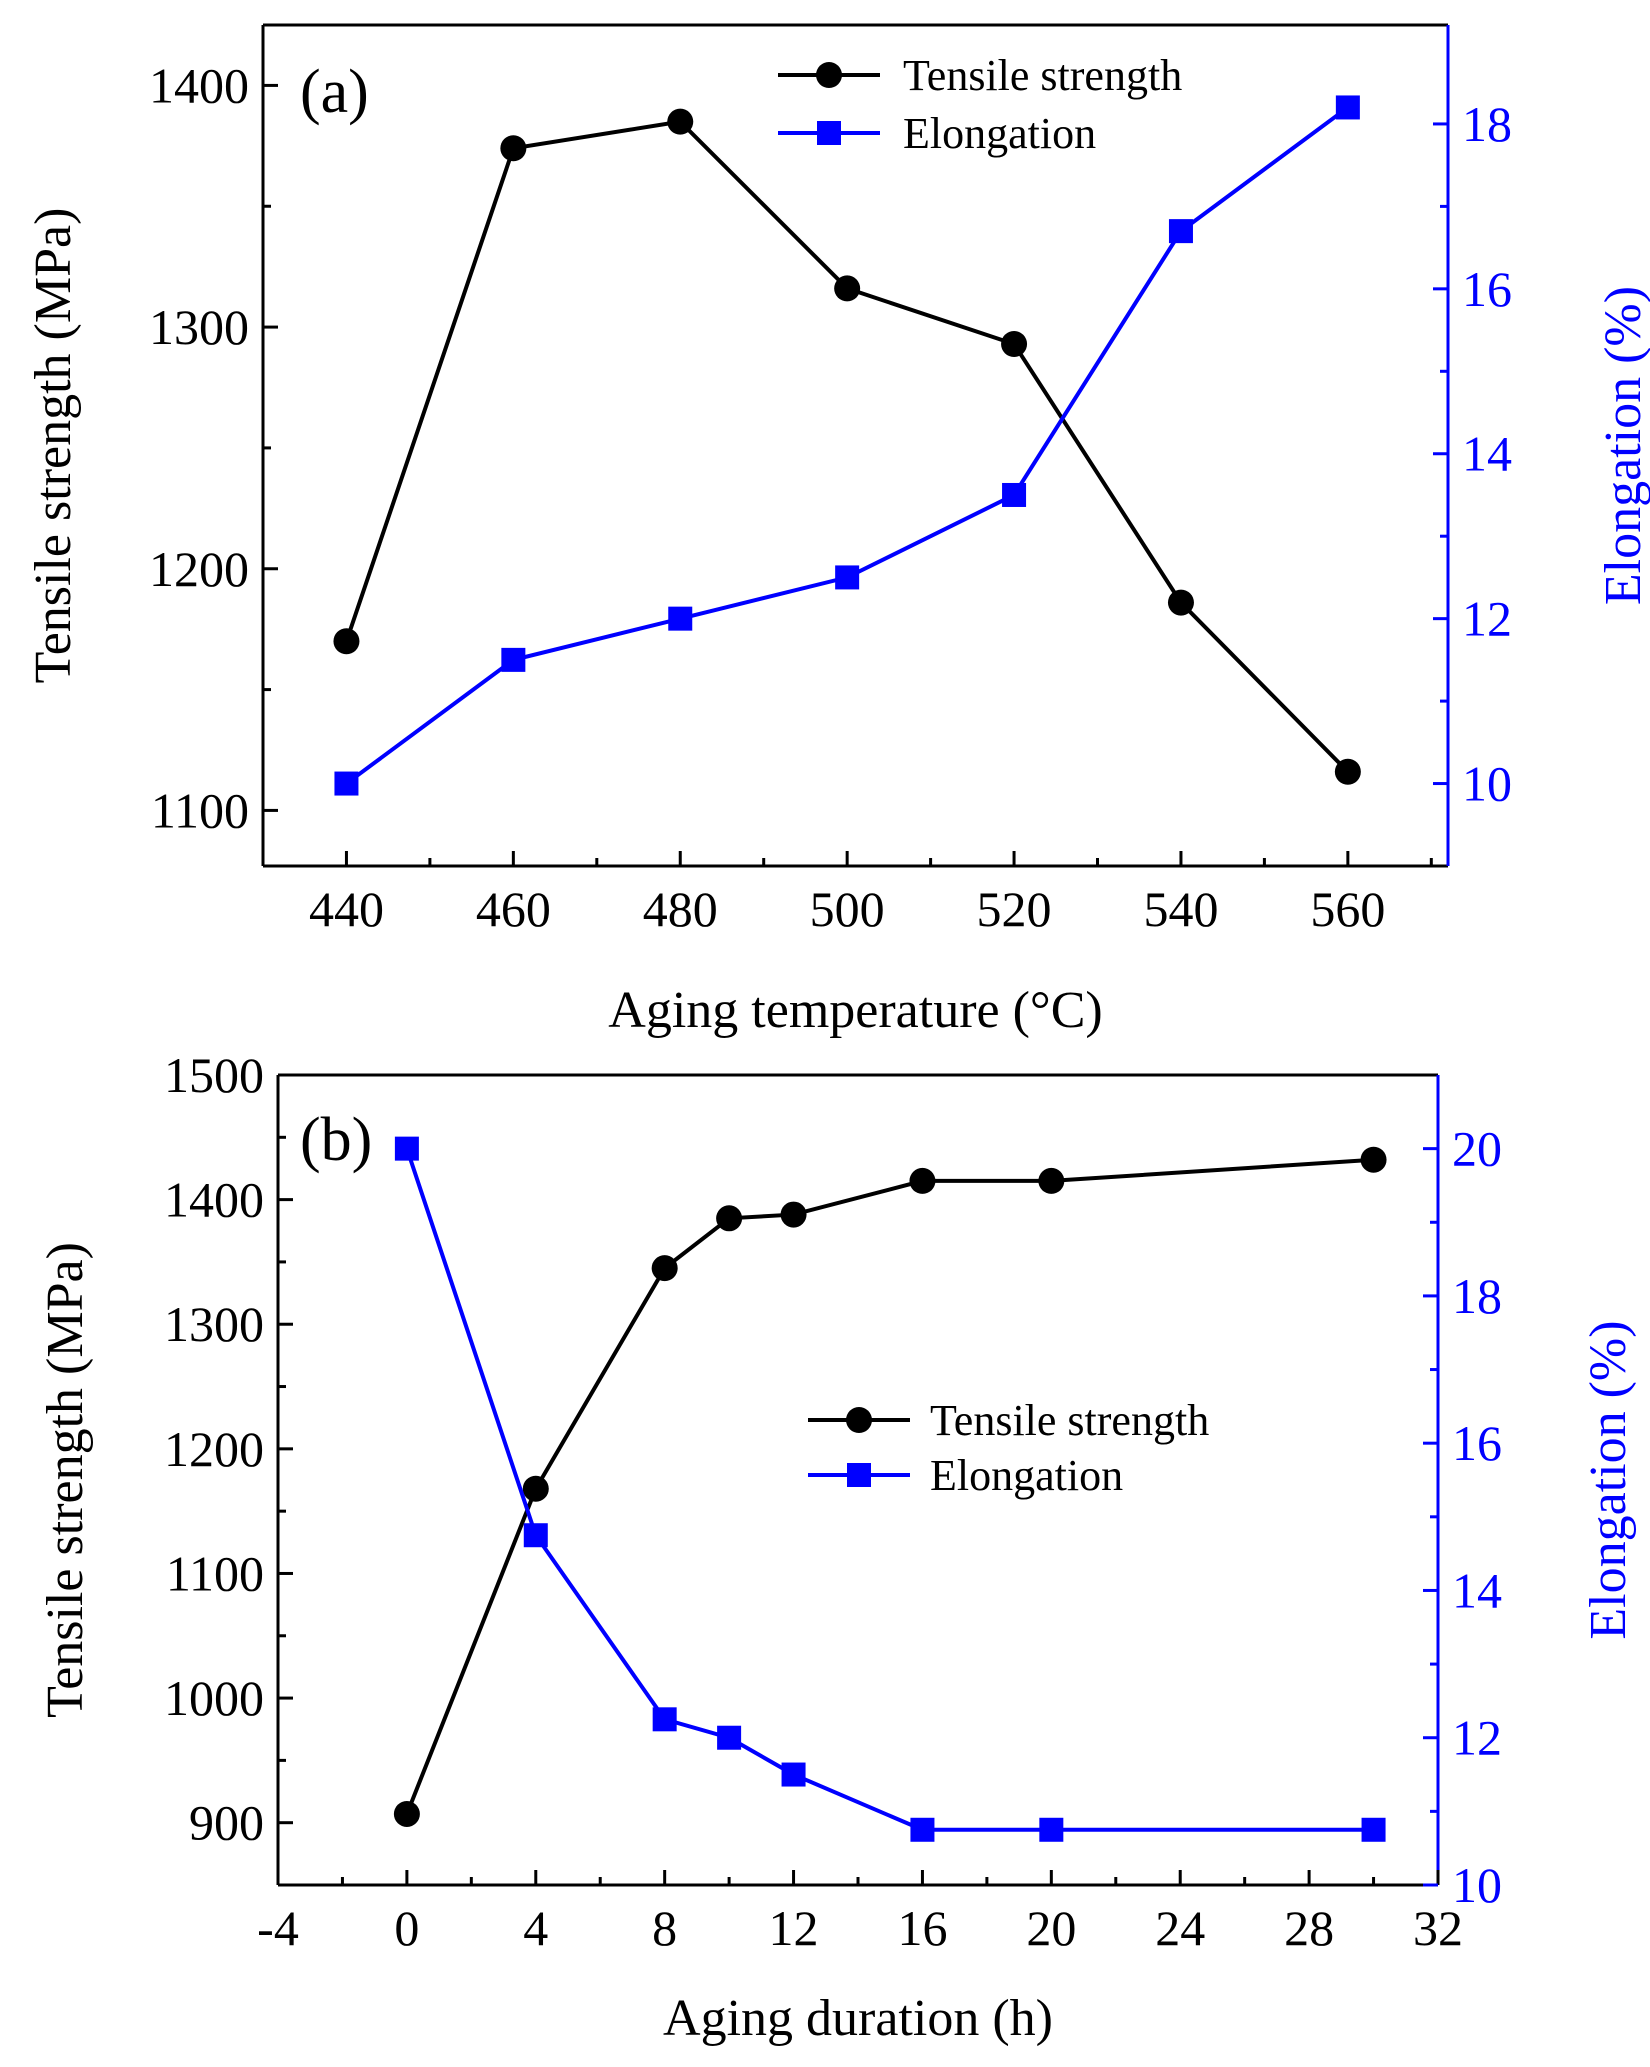  I want to click on y-tick-label: 1500, so click(214, 1075).